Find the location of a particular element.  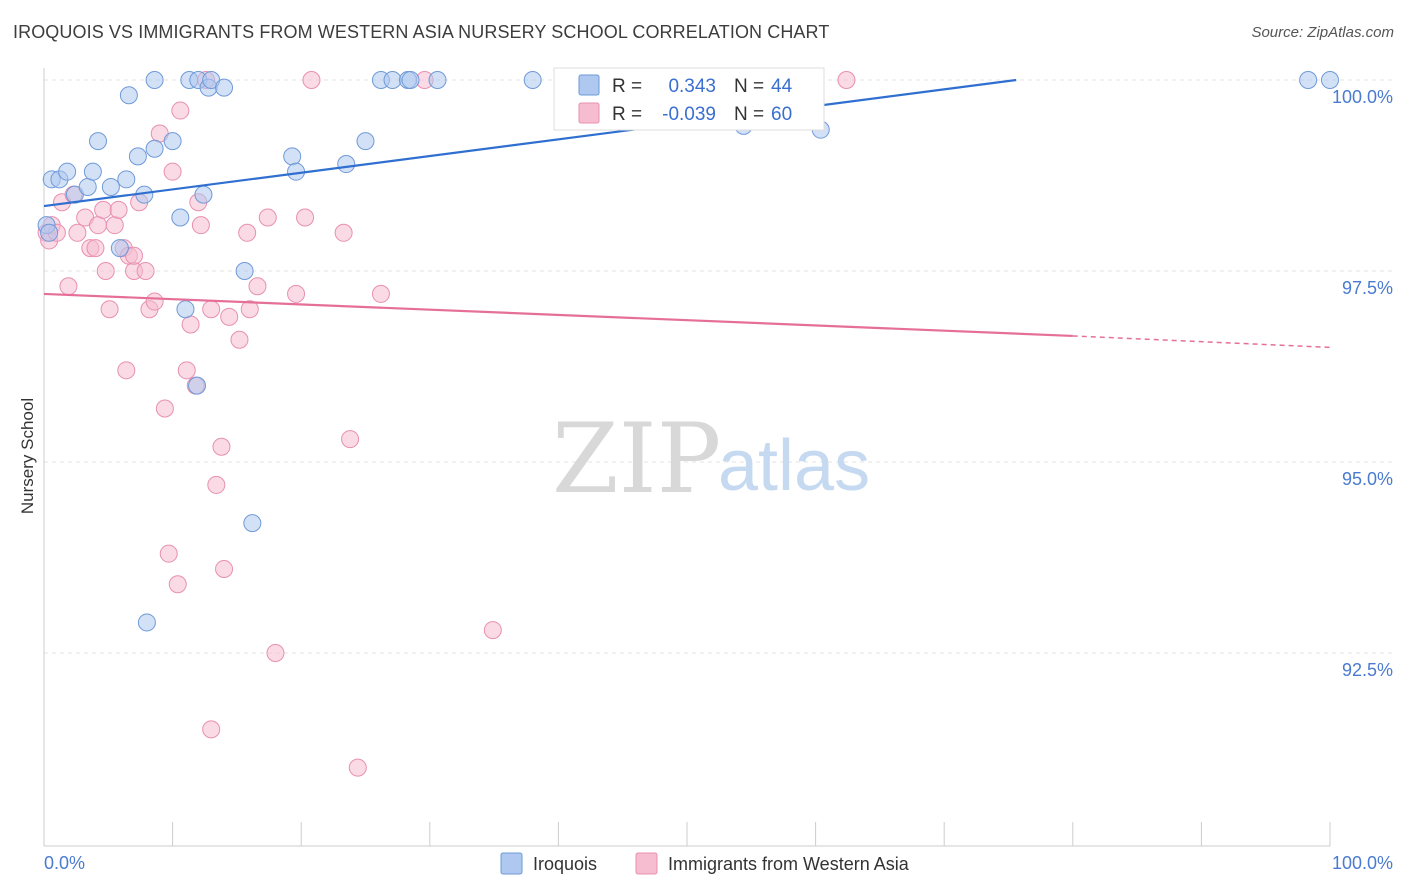

legend-r-value-1: 0.343 is located at coordinates (692, 86).